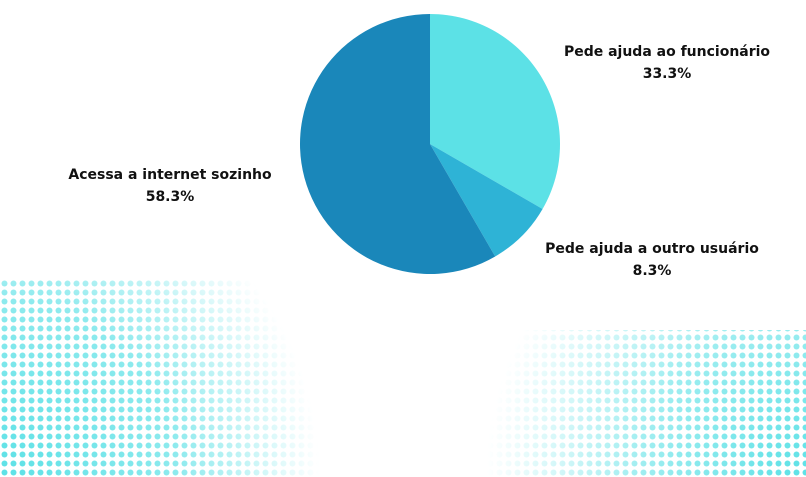 The image size is (806, 477). Describe the element at coordinates (667, 52) in the screenshot. I see `slice-label: Pede ajuda ao funcionário` at that location.